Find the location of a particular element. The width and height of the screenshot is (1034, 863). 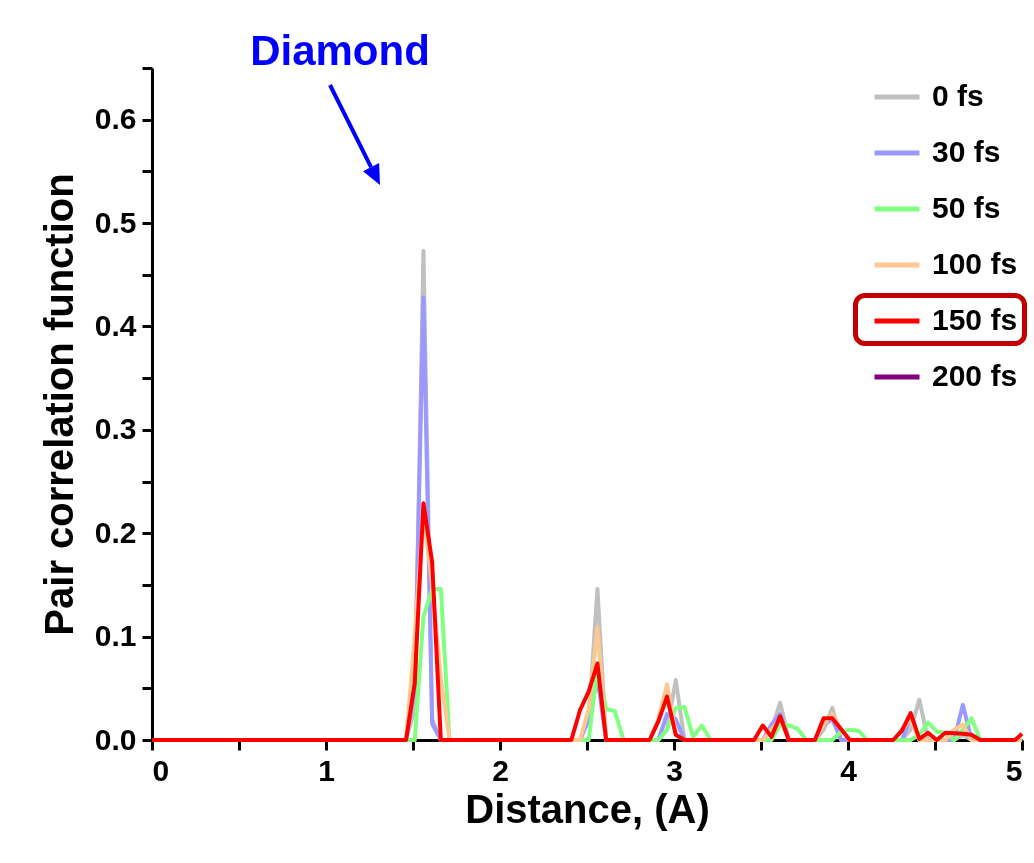

legend-label: 50 fs is located at coordinates (966, 207).